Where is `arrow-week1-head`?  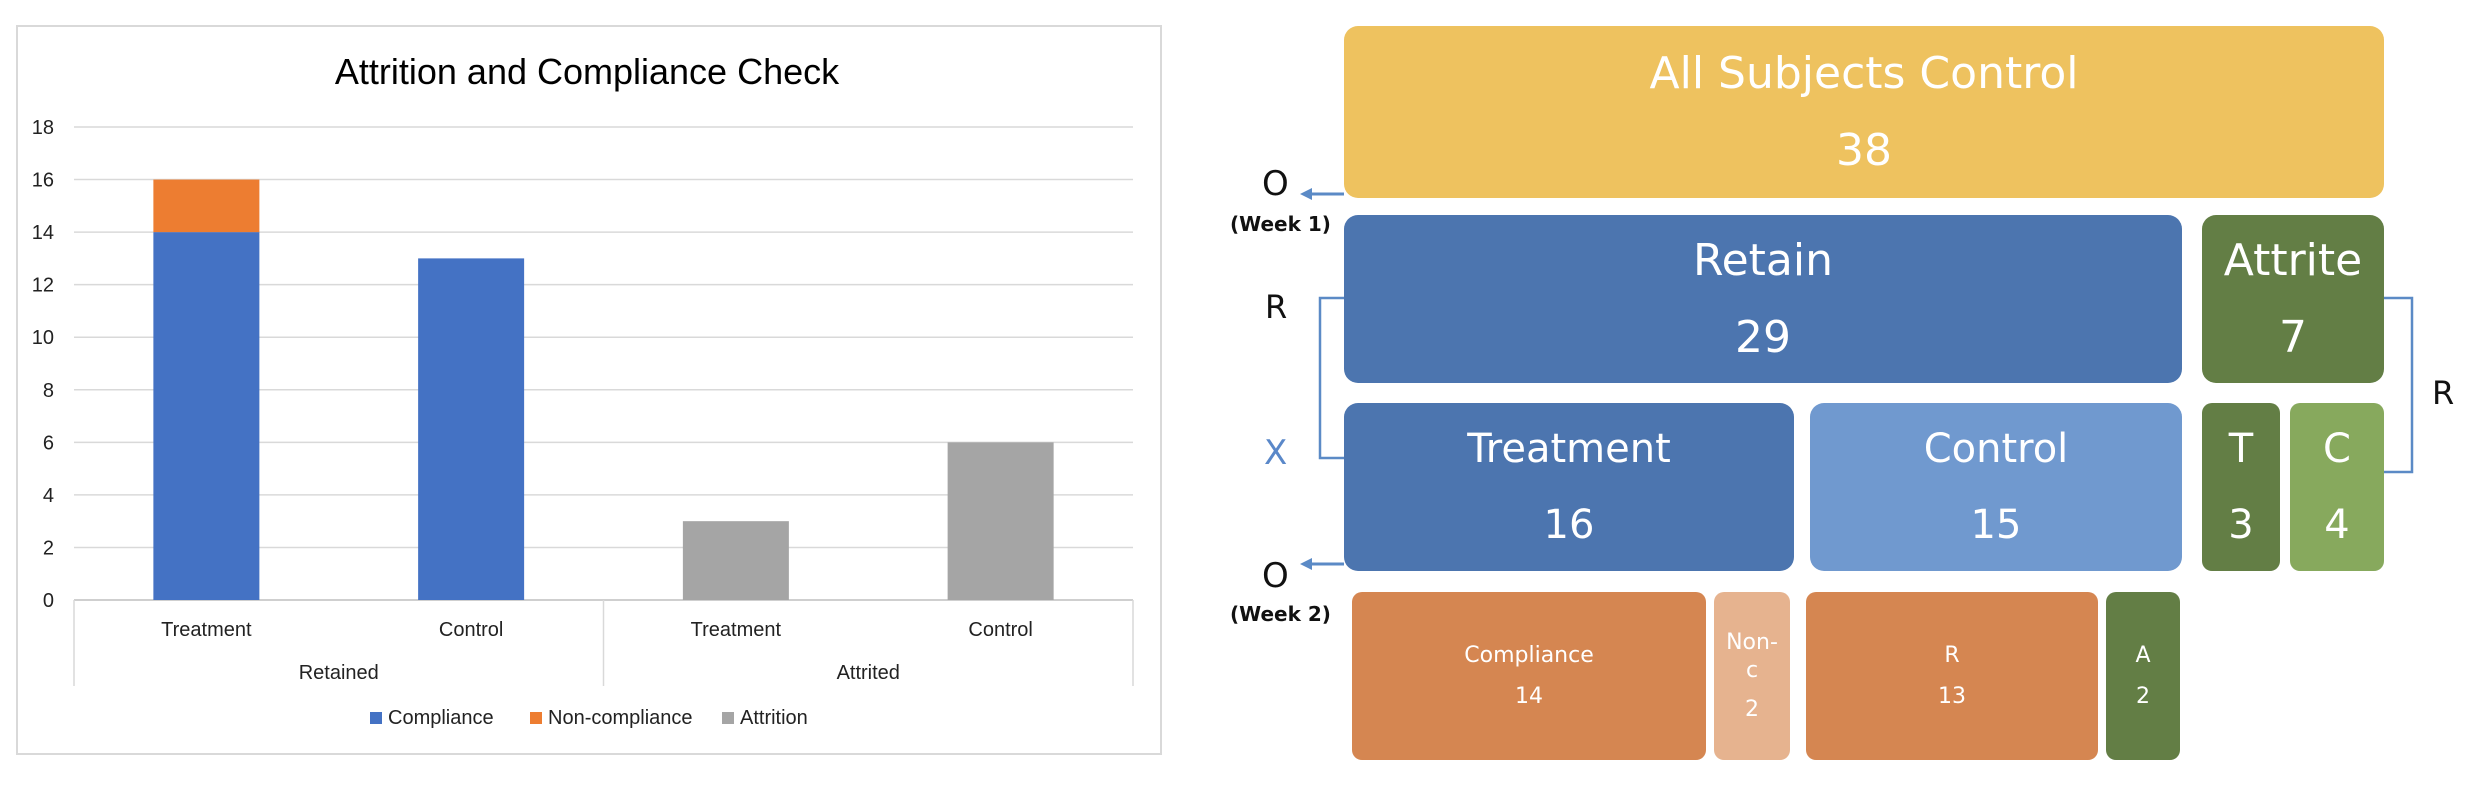
arrow-week1-head is located at coordinates (1306, 194).